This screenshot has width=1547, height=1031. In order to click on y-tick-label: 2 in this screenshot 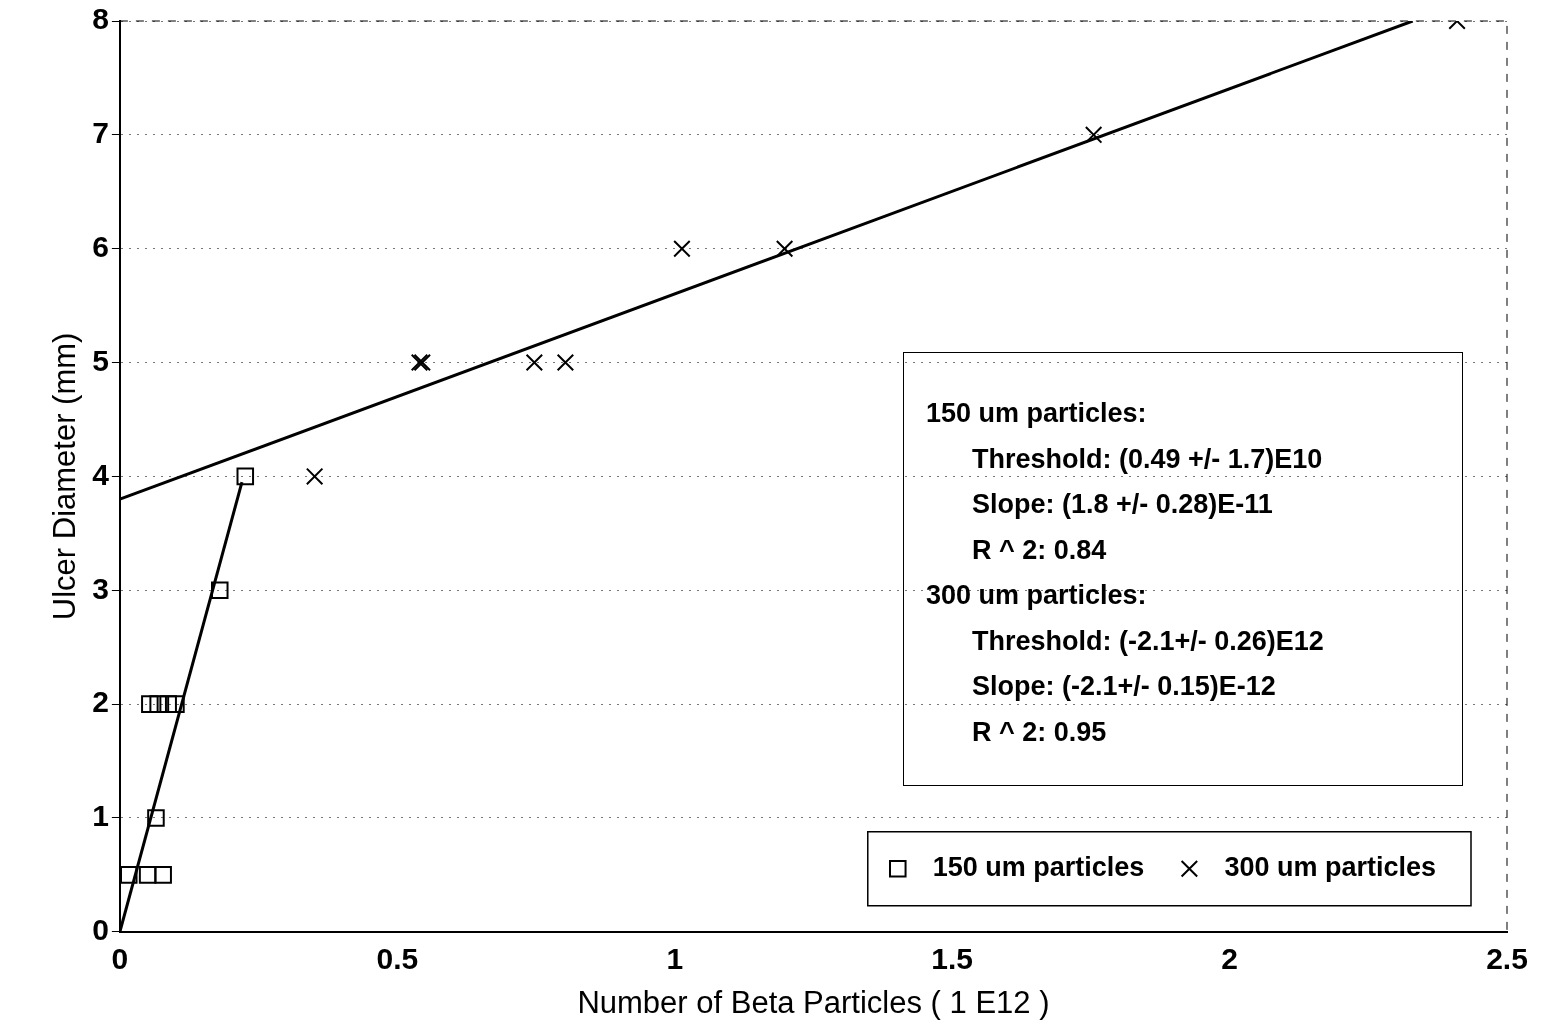, I will do `click(100, 702)`.